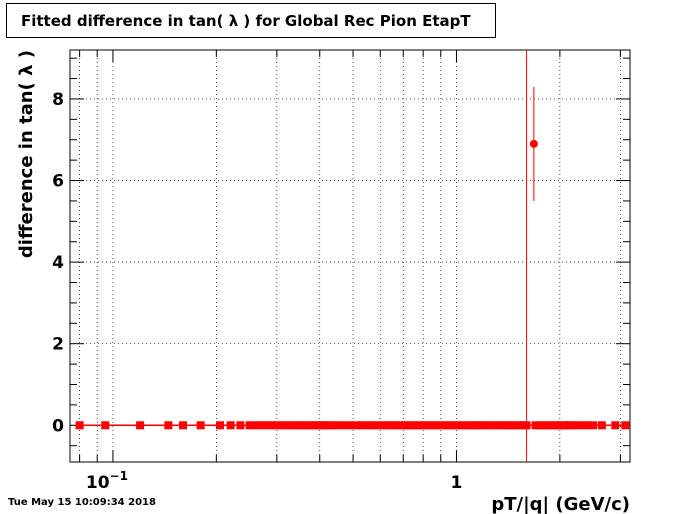 The height and width of the screenshot is (514, 700). I want to click on y-tick-label: 6, so click(58, 182).